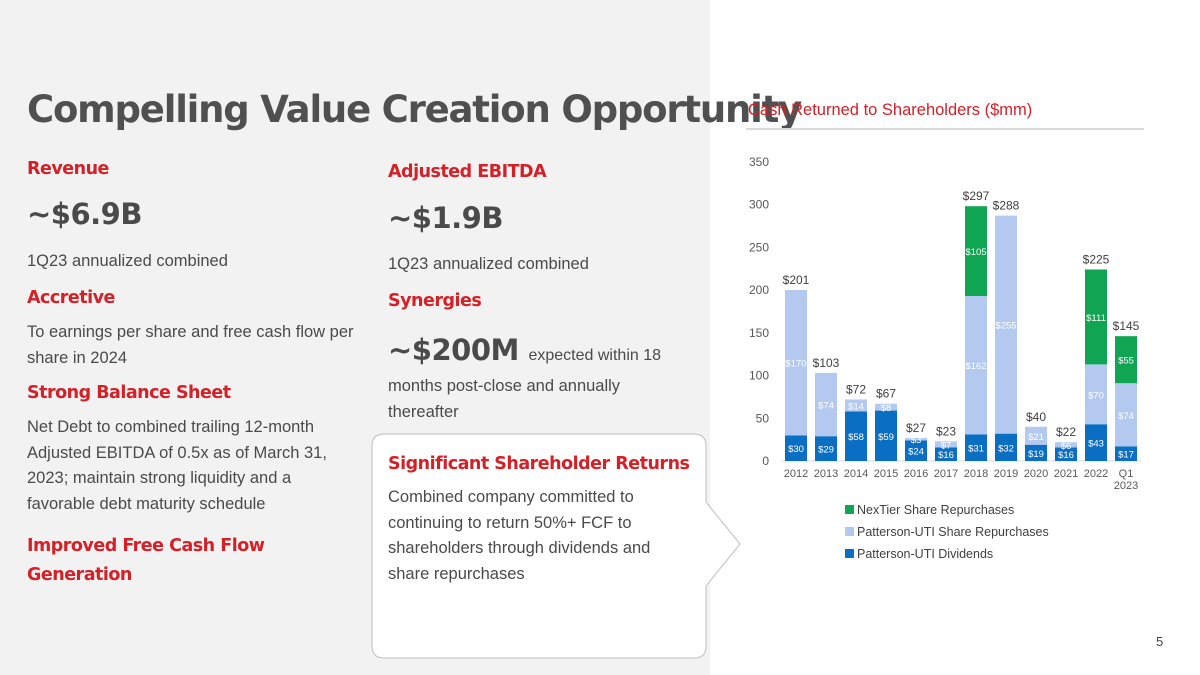 The height and width of the screenshot is (675, 1200). What do you see at coordinates (423, 411) in the screenshot?
I see `synergies-line-3: thereafter` at bounding box center [423, 411].